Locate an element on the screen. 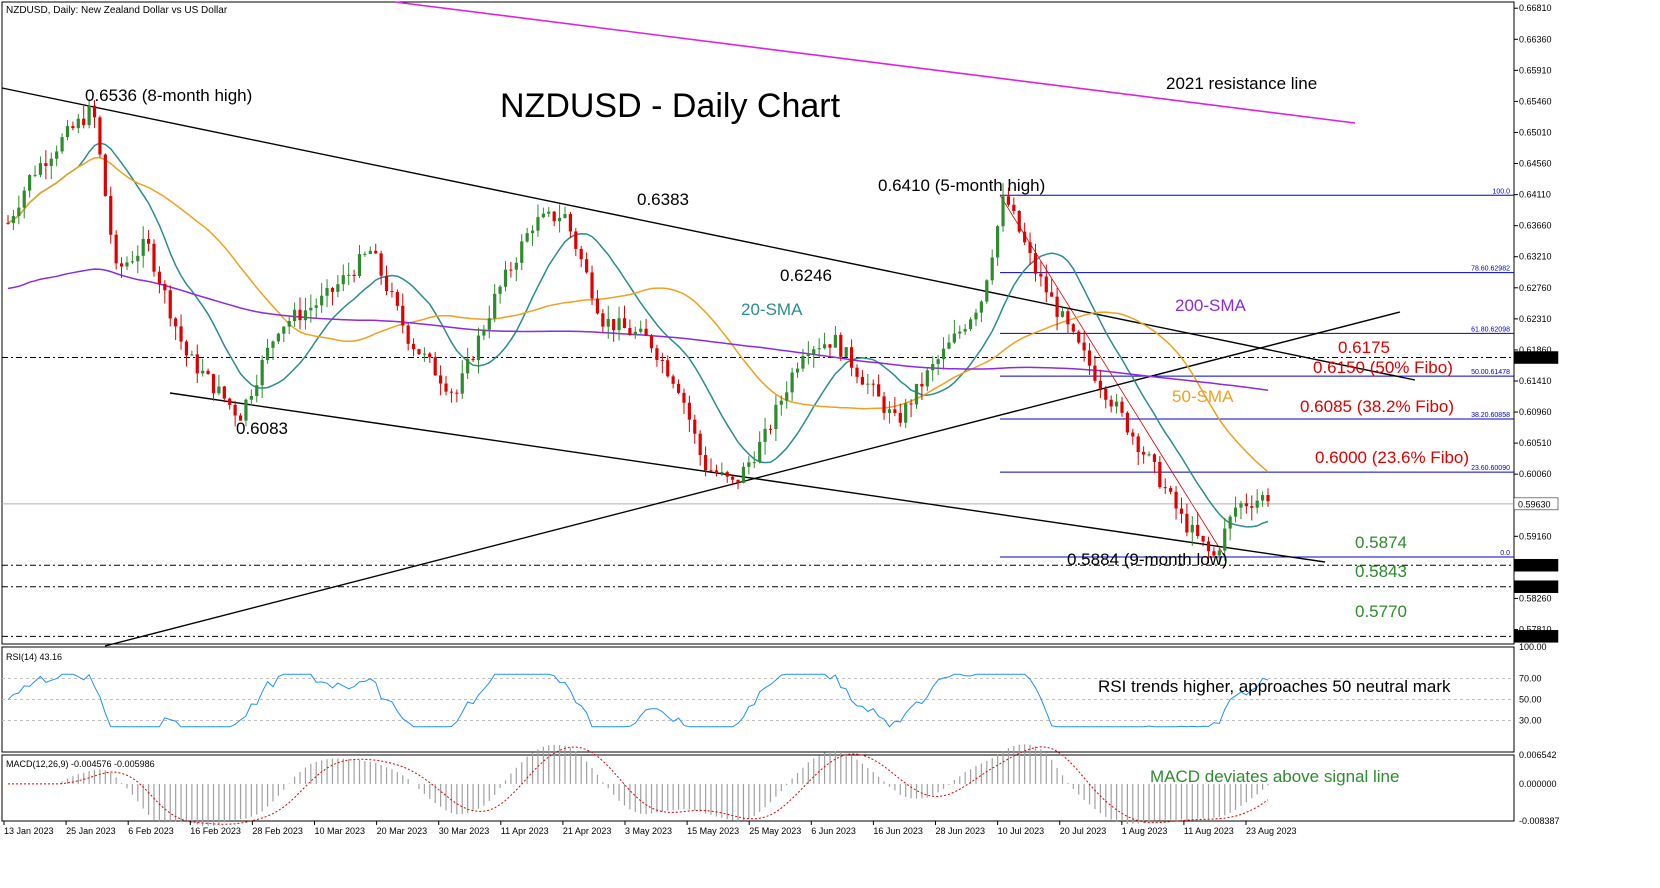 This screenshot has width=1660, height=888. macd-signal-line is located at coordinates (638, 785).